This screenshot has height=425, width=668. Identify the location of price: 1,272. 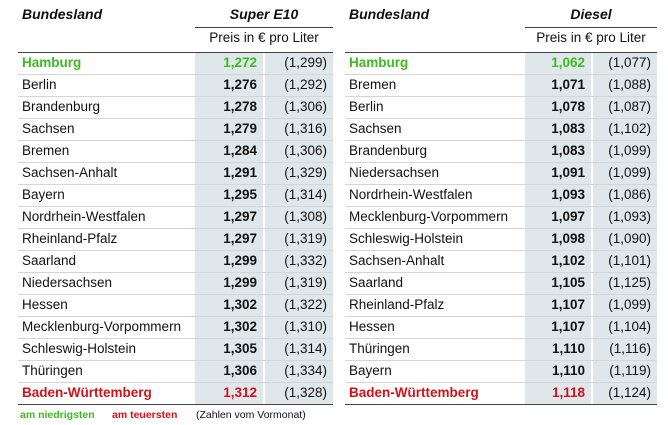
(240, 62).